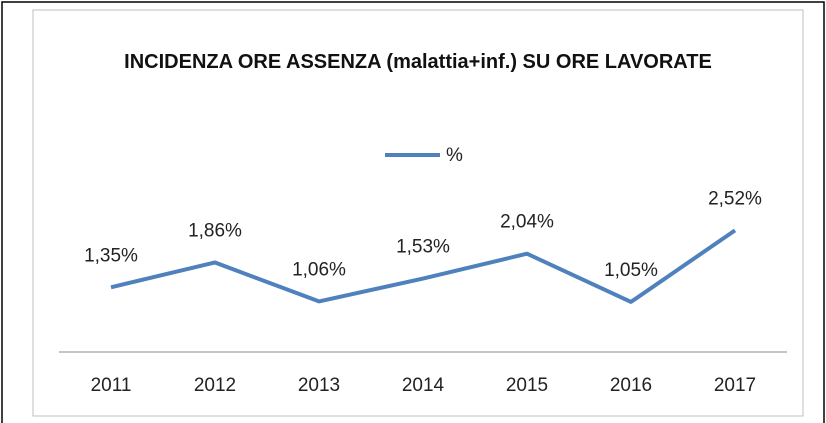 The height and width of the screenshot is (423, 826). I want to click on x-tick-label: 2015, so click(527, 385).